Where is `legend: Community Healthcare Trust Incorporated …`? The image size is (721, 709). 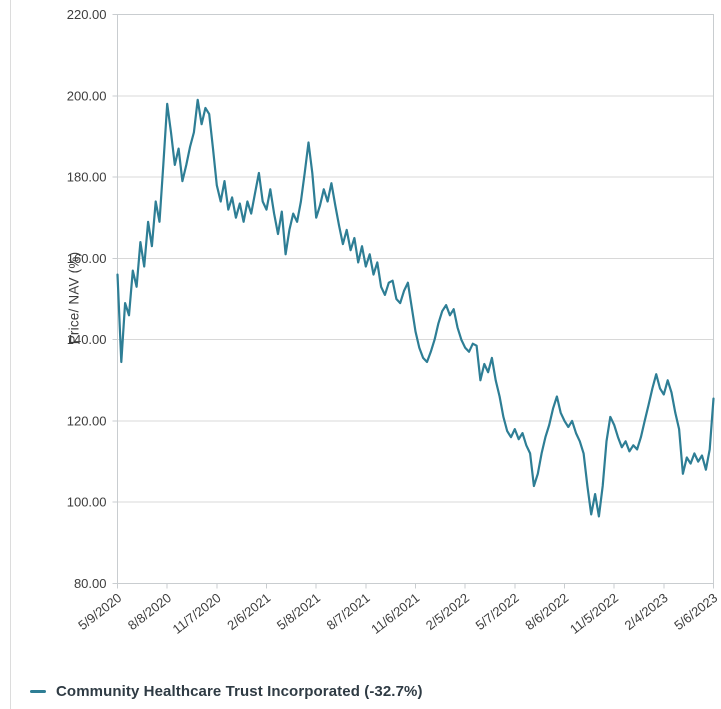
legend: Community Healthcare Trust Incorporated … is located at coordinates (226, 691).